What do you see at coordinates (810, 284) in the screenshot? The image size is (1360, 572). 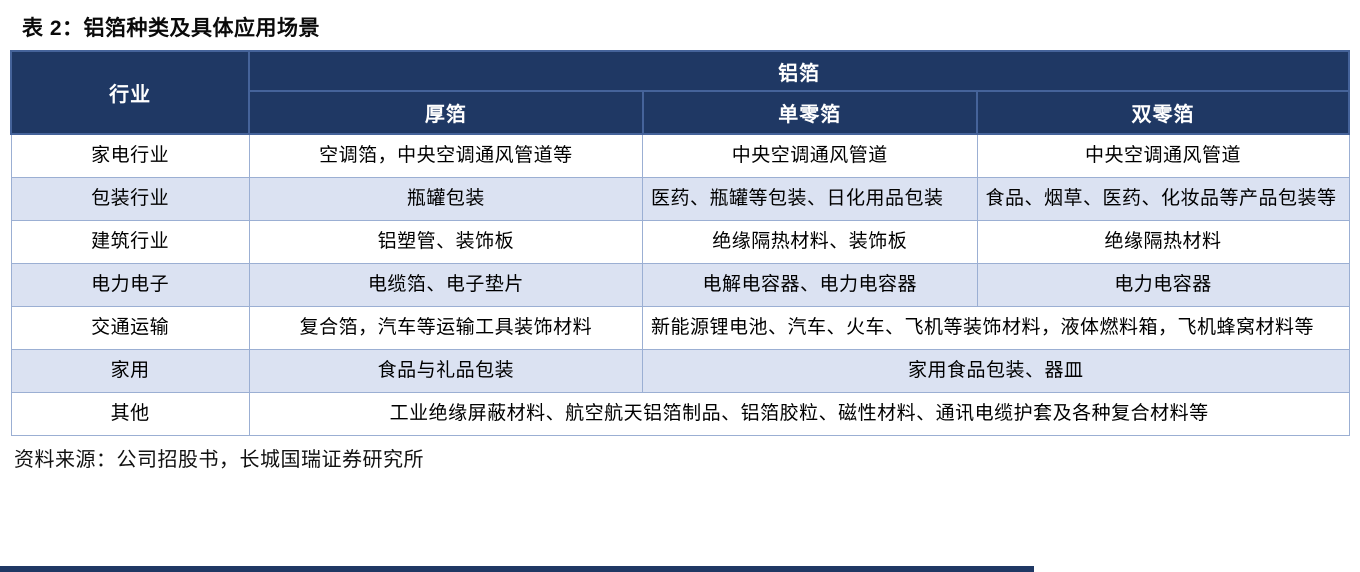 I see `table-cell: 电解电容器、电力电容器` at bounding box center [810, 284].